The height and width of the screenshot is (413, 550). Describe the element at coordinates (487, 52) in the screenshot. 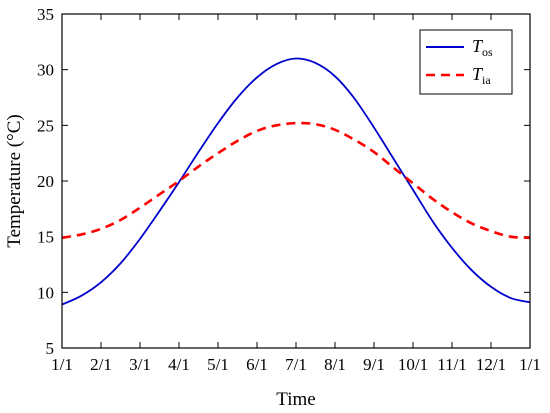

I see `legend-label-tos-sub: os` at that location.